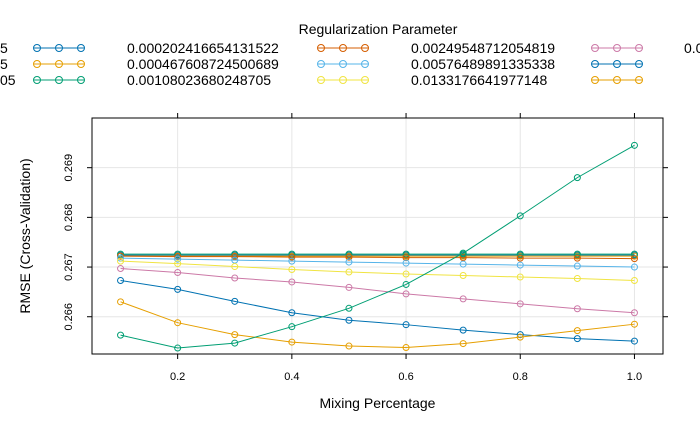 The image size is (700, 432). I want to click on y-axis-title: RMSE (Cross-Validation), so click(25, 235).